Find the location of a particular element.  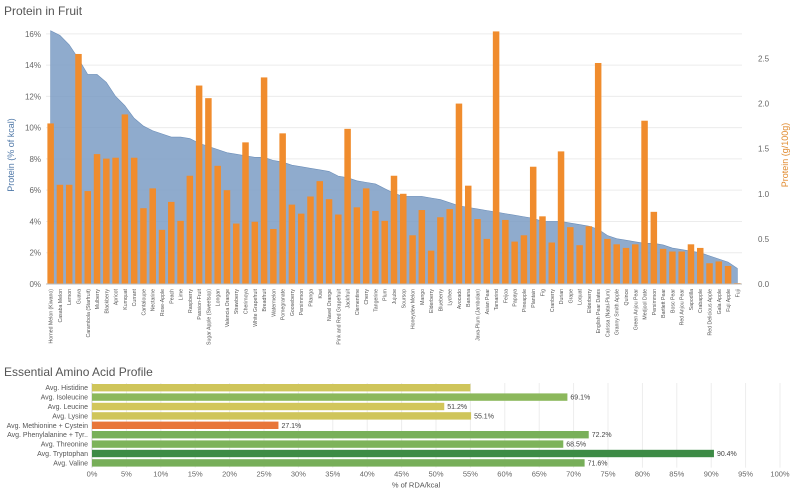

x-tick-label: 95% is located at coordinates (745, 474).